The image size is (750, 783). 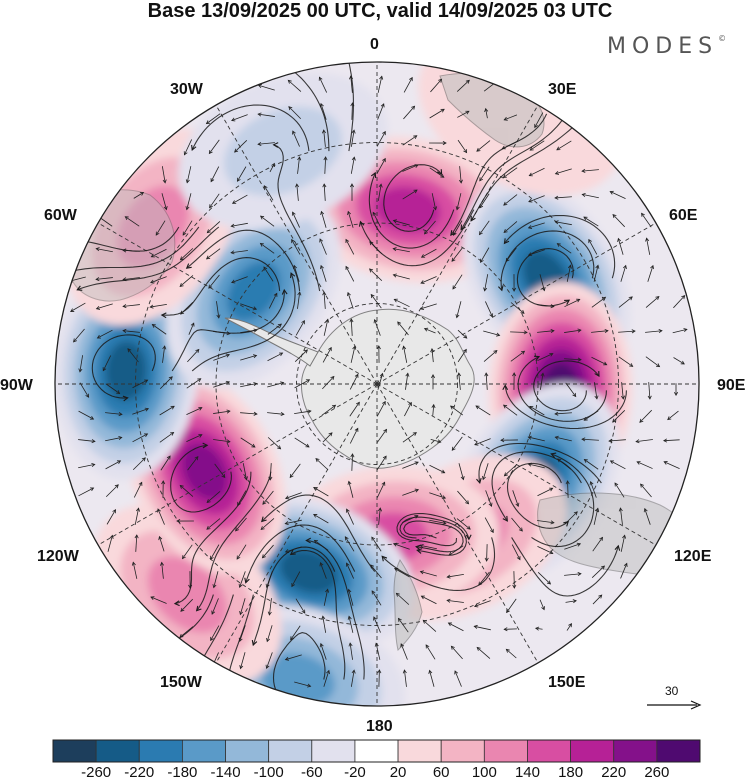 I want to click on brand-name: MODES, so click(x=663, y=46).